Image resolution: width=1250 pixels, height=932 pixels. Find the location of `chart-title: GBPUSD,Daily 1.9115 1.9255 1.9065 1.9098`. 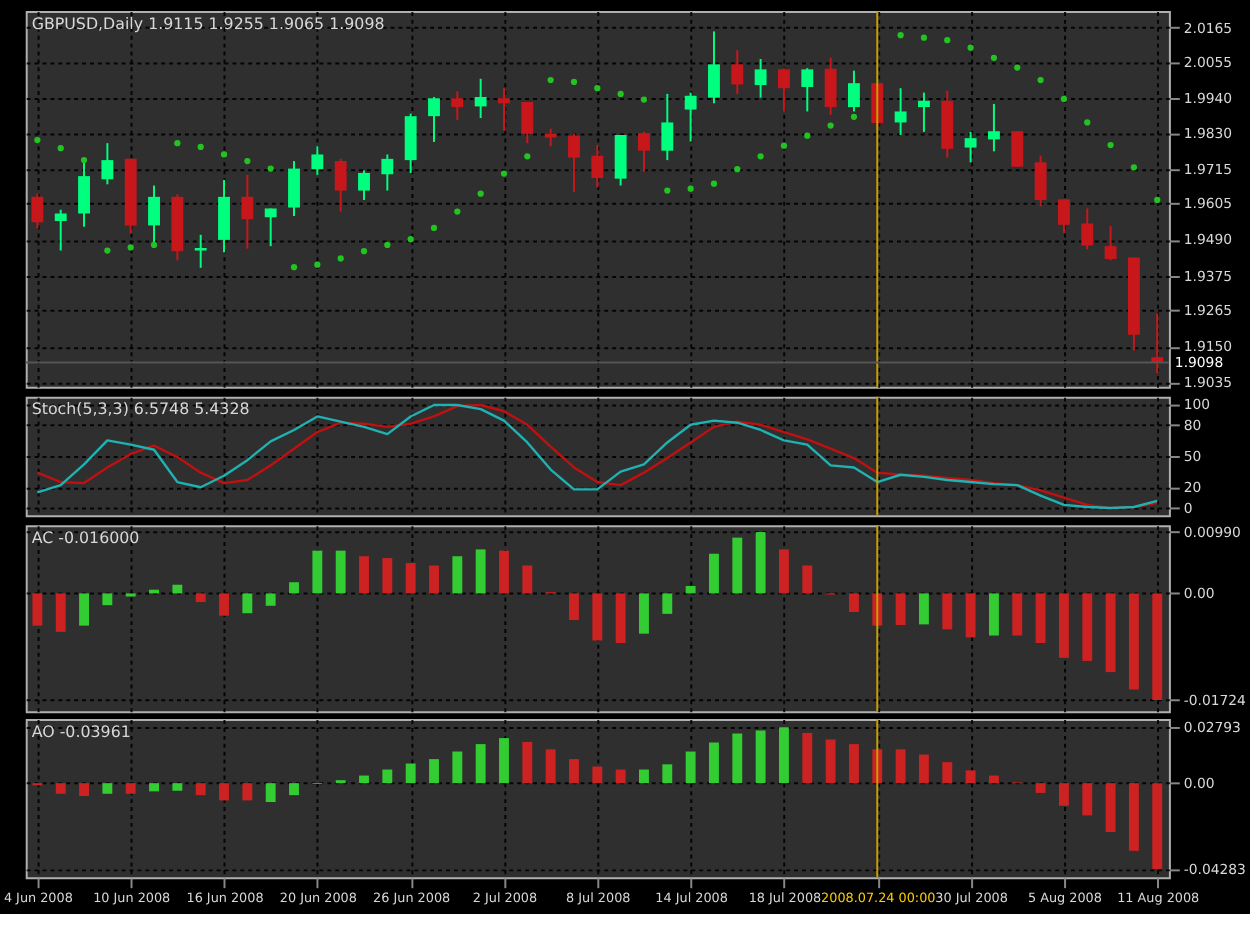

chart-title: GBPUSD,Daily 1.9115 1.9255 1.9065 1.9098 is located at coordinates (208, 23).